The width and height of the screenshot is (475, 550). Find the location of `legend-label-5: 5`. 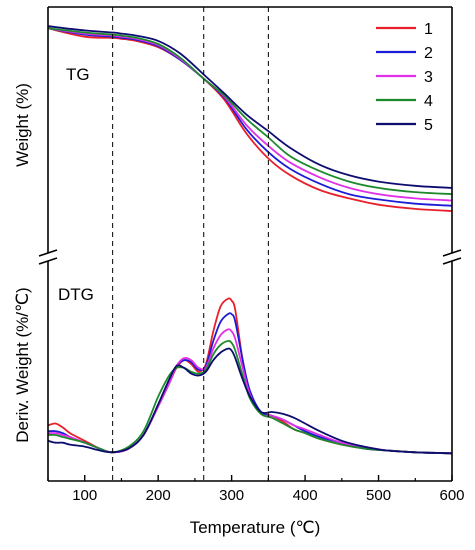

legend-label-5: 5 is located at coordinates (428, 125).